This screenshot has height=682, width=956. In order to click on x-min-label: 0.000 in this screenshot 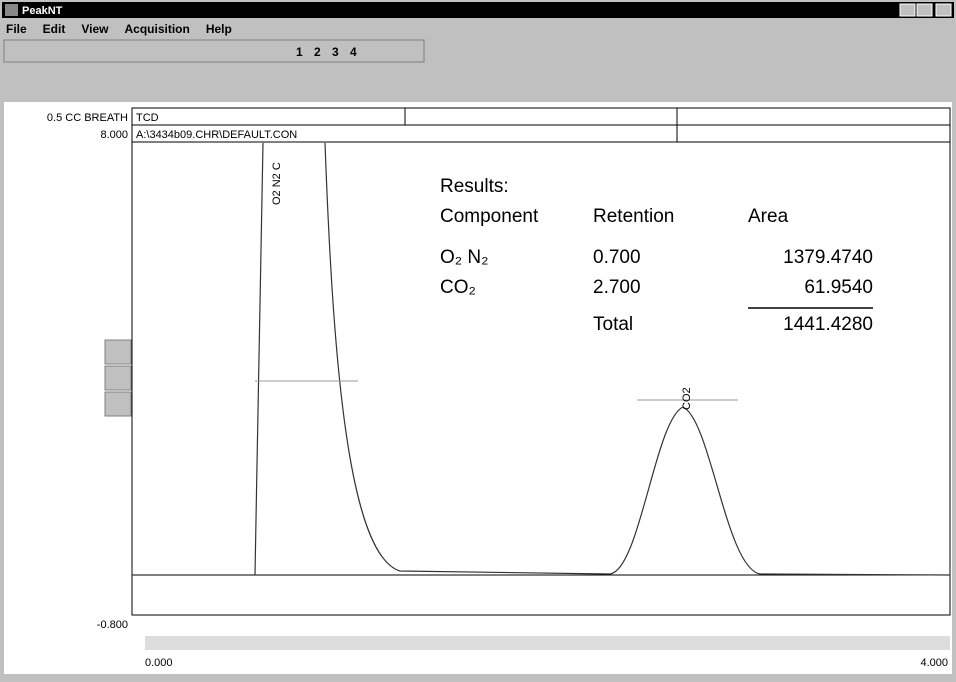, I will do `click(159, 663)`.